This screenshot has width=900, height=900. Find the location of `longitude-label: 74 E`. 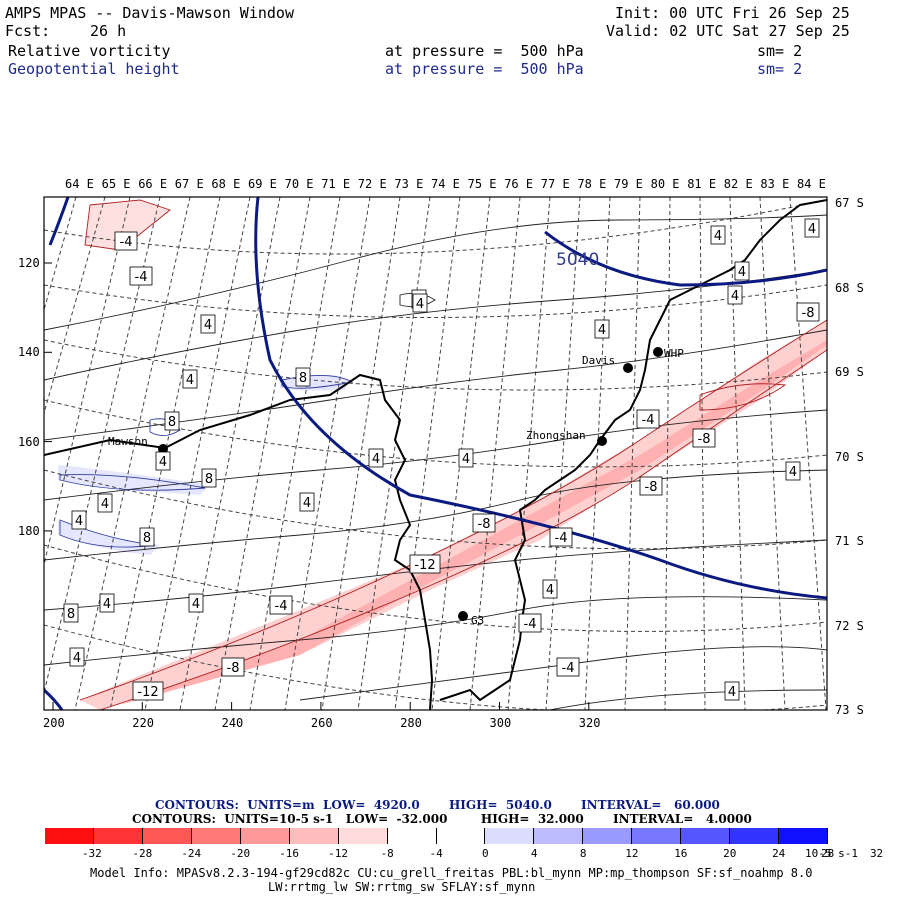

longitude-label: 74 E is located at coordinates (445, 184).